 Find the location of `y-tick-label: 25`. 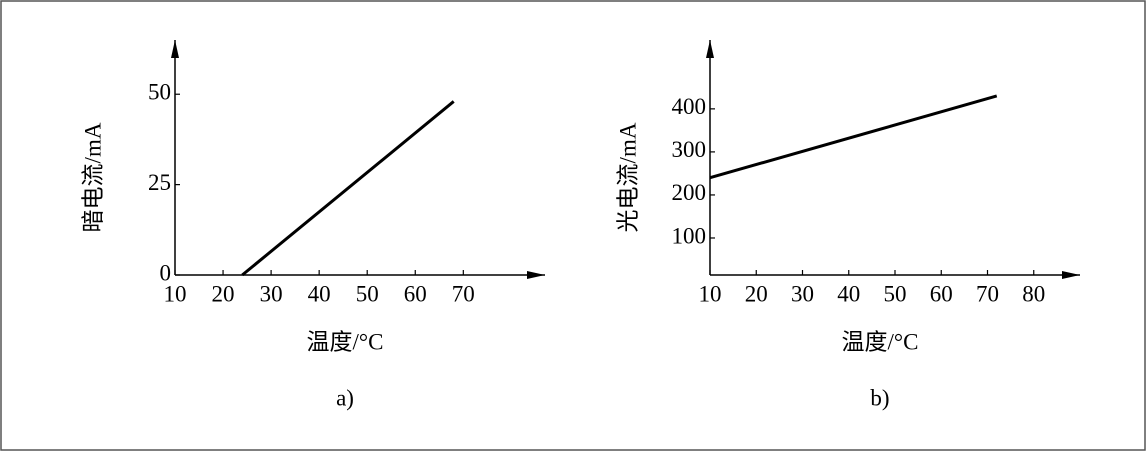

y-tick-label: 25 is located at coordinates (159, 182).